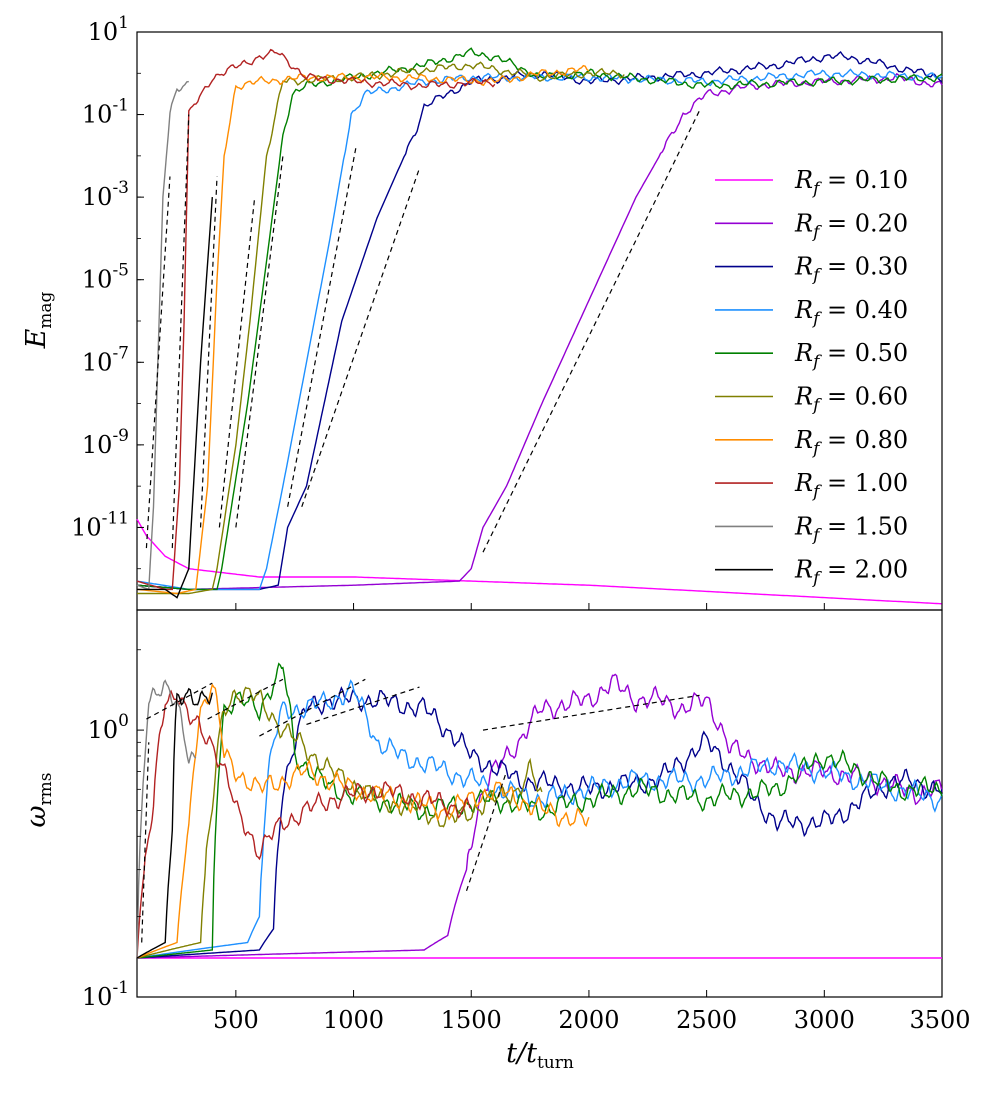 This screenshot has width=1000, height=1100. I want to click on xtick-label-500: 500, so click(236, 1020).